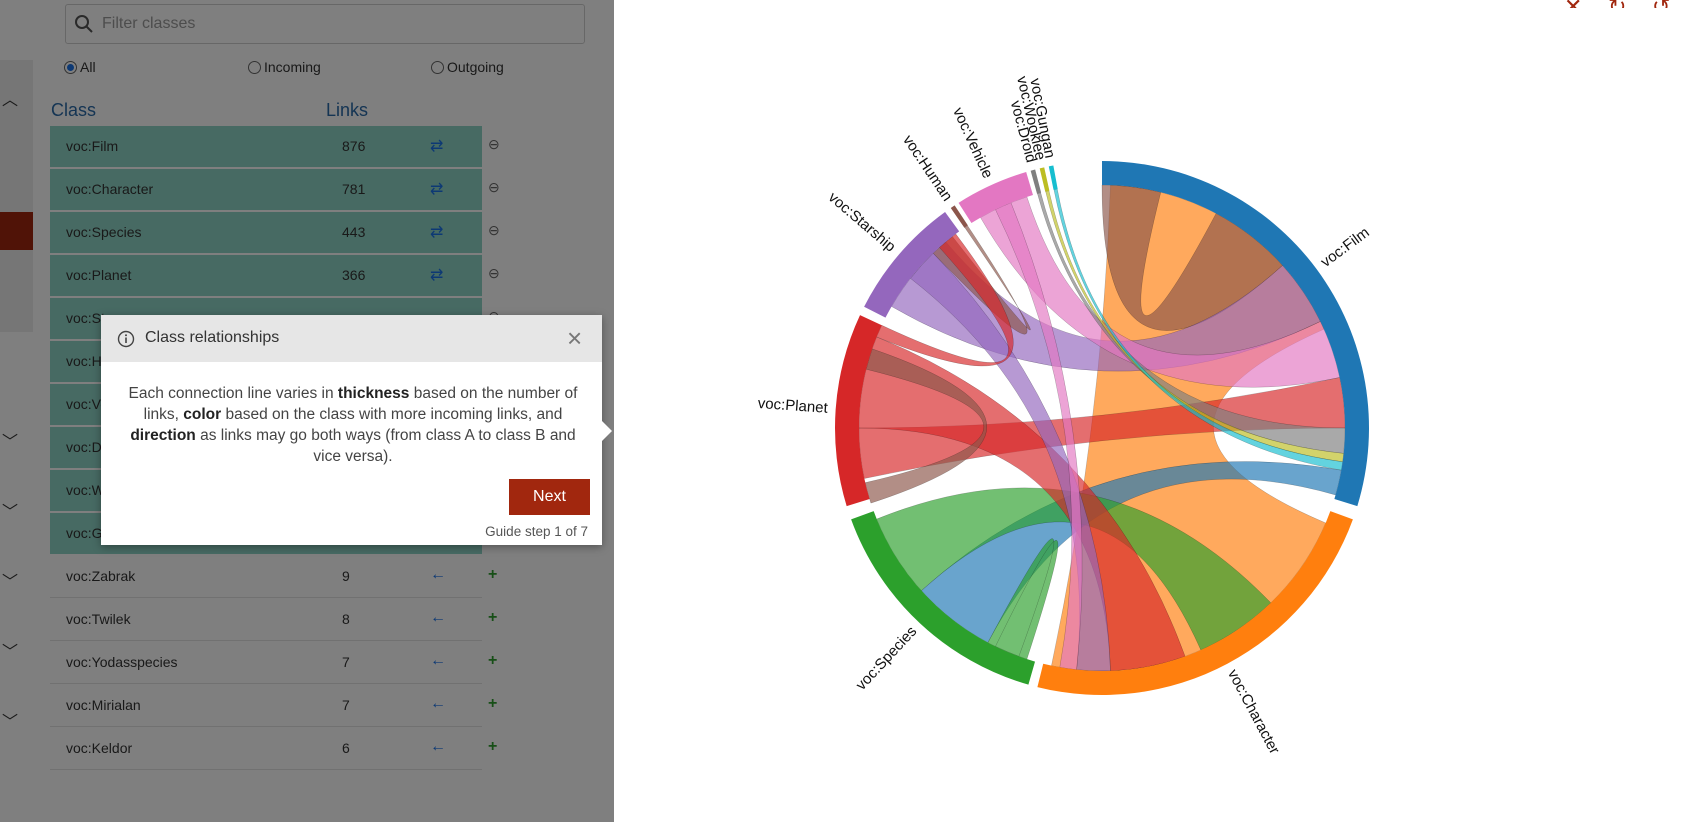 Image resolution: width=1688 pixels, height=827 pixels. I want to click on tooltip-header: Class relationships ×, so click(351, 338).